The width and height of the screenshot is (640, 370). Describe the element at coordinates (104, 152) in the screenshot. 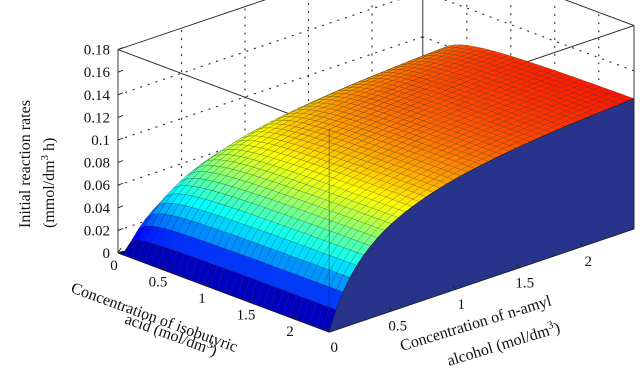

I see `z-axis-ticks: 0 0.02 0.04 0.06 0.08 0.1 0.12 0.14 0.16 0.18` at that location.